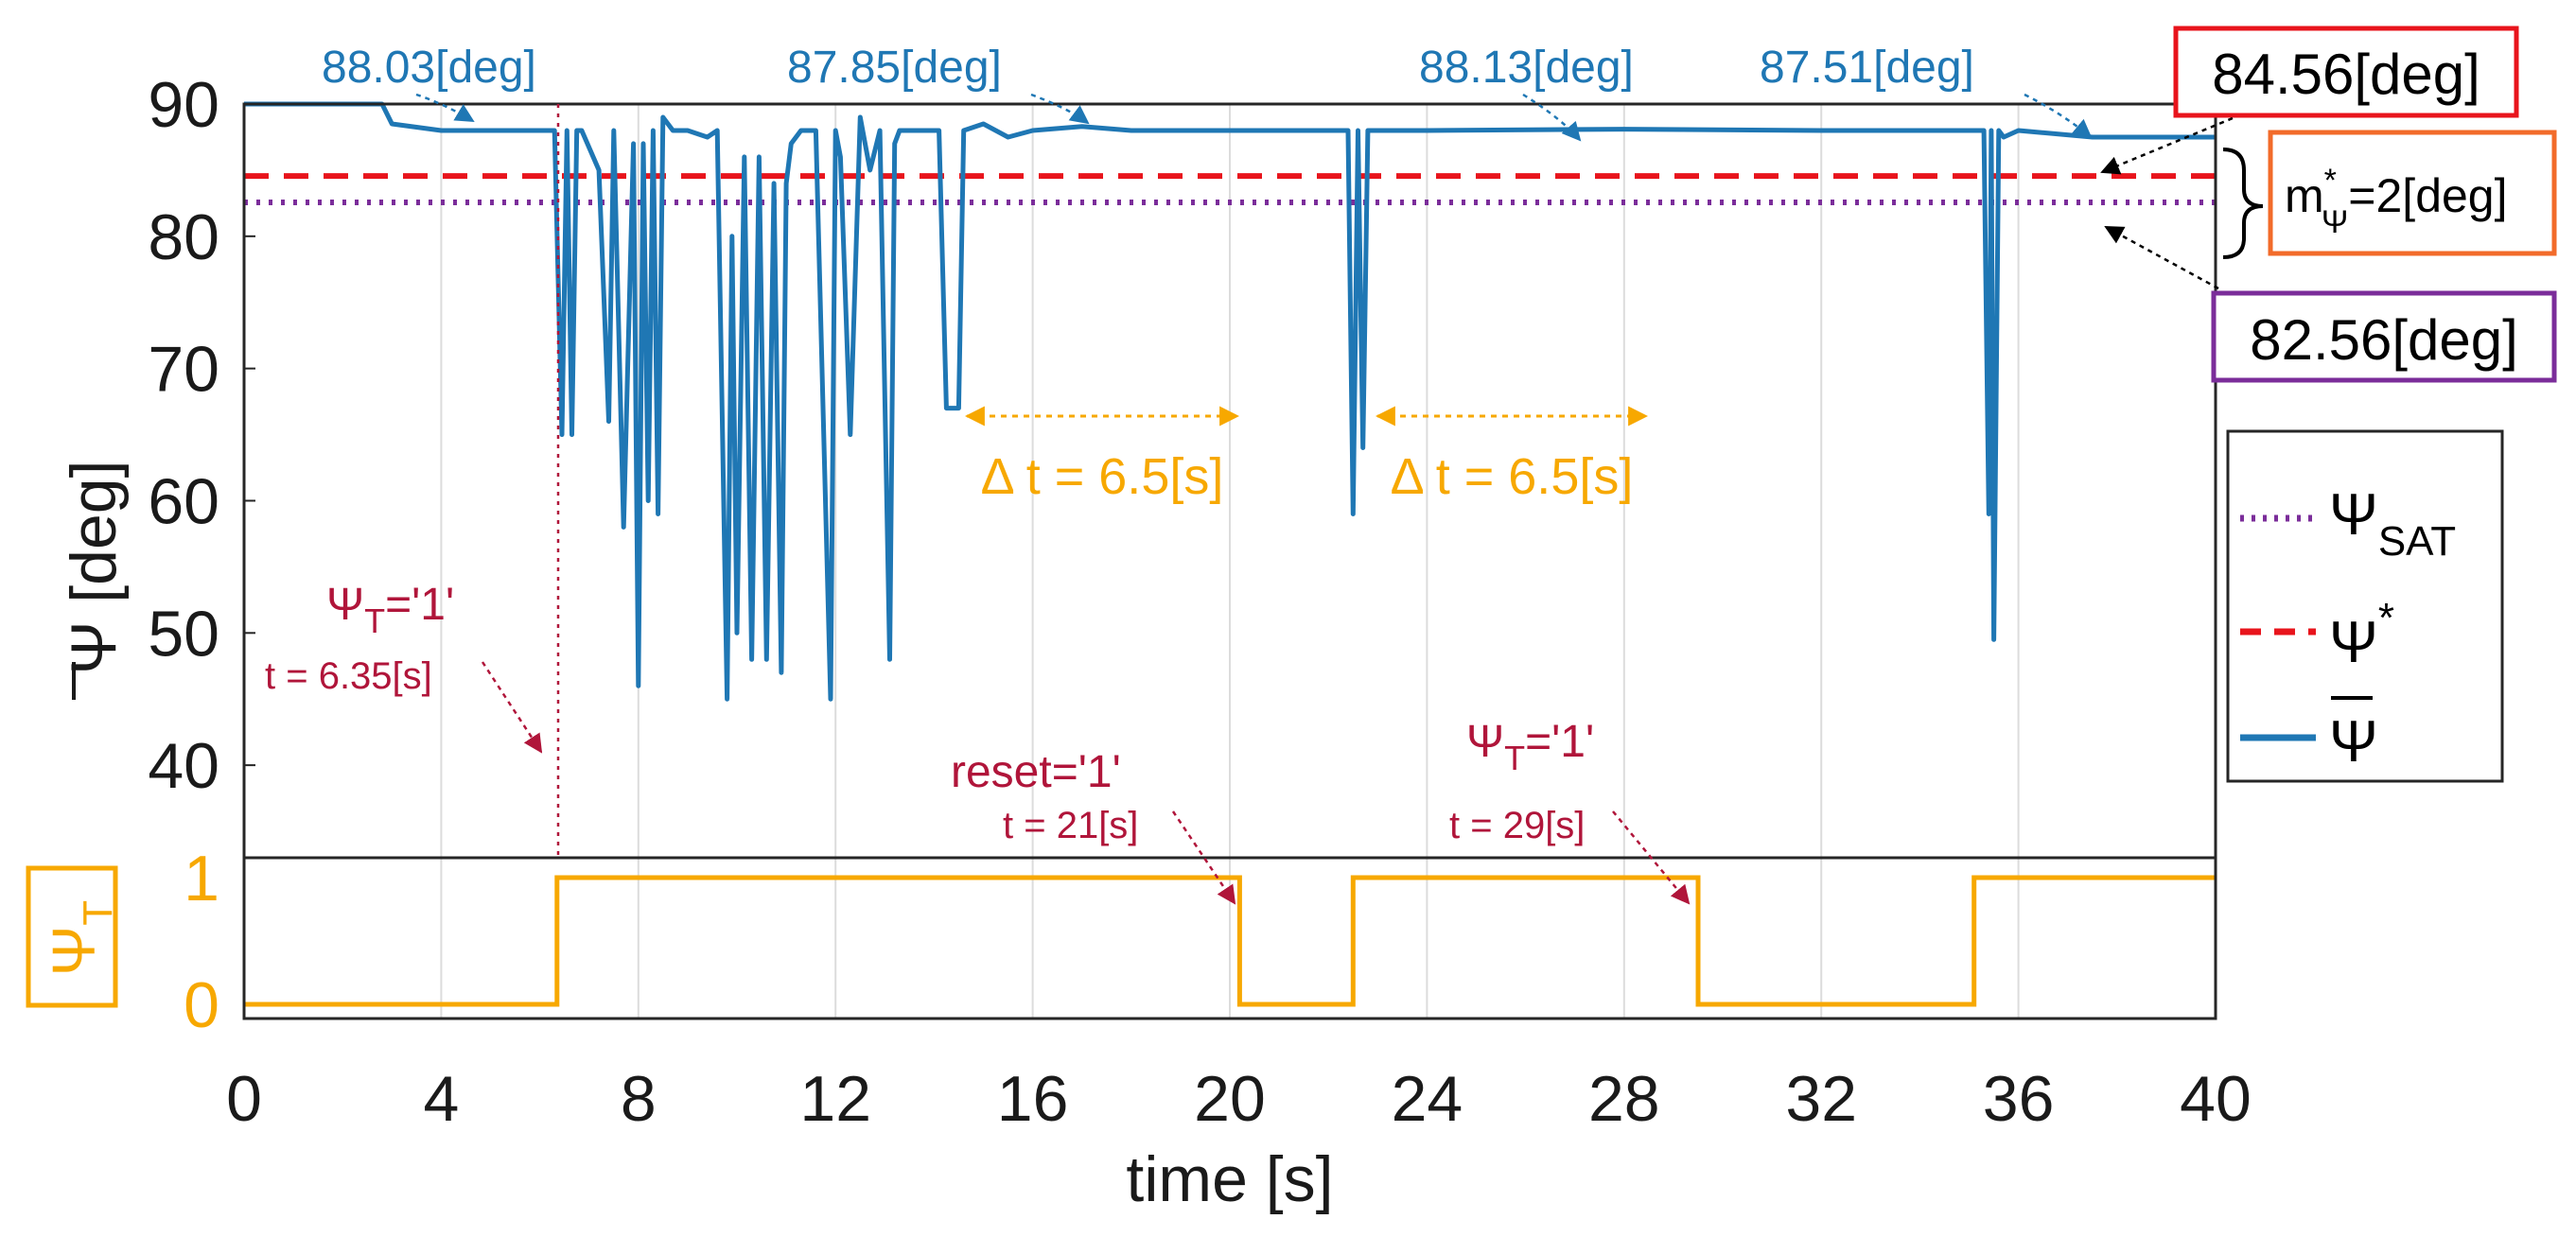 This screenshot has width=2576, height=1254. What do you see at coordinates (184, 634) in the screenshot?
I see `top-y-tick-label: 50` at bounding box center [184, 634].